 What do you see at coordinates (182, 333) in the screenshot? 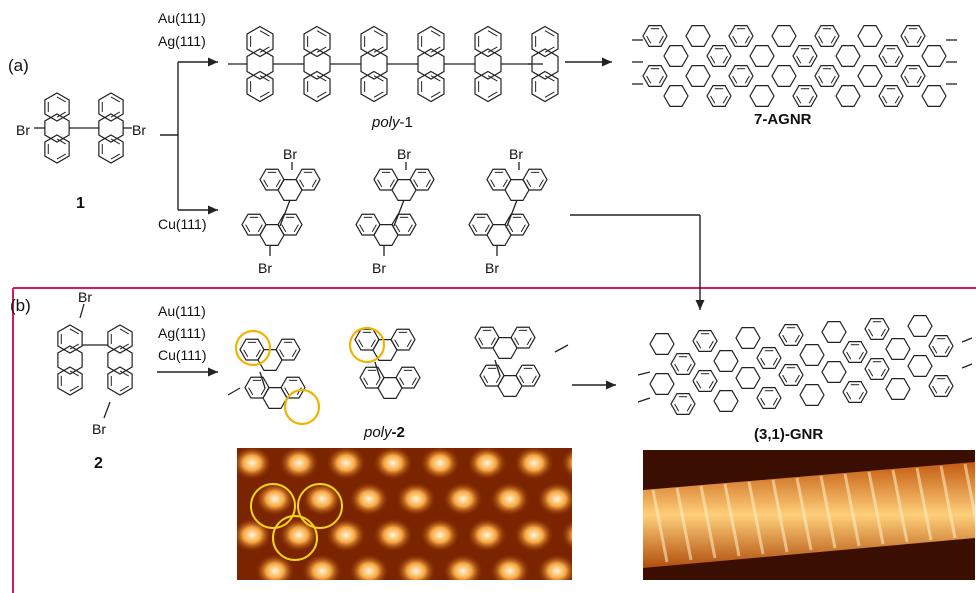
I see `substrate-label-ag-b: Ag(111)` at bounding box center [182, 333].